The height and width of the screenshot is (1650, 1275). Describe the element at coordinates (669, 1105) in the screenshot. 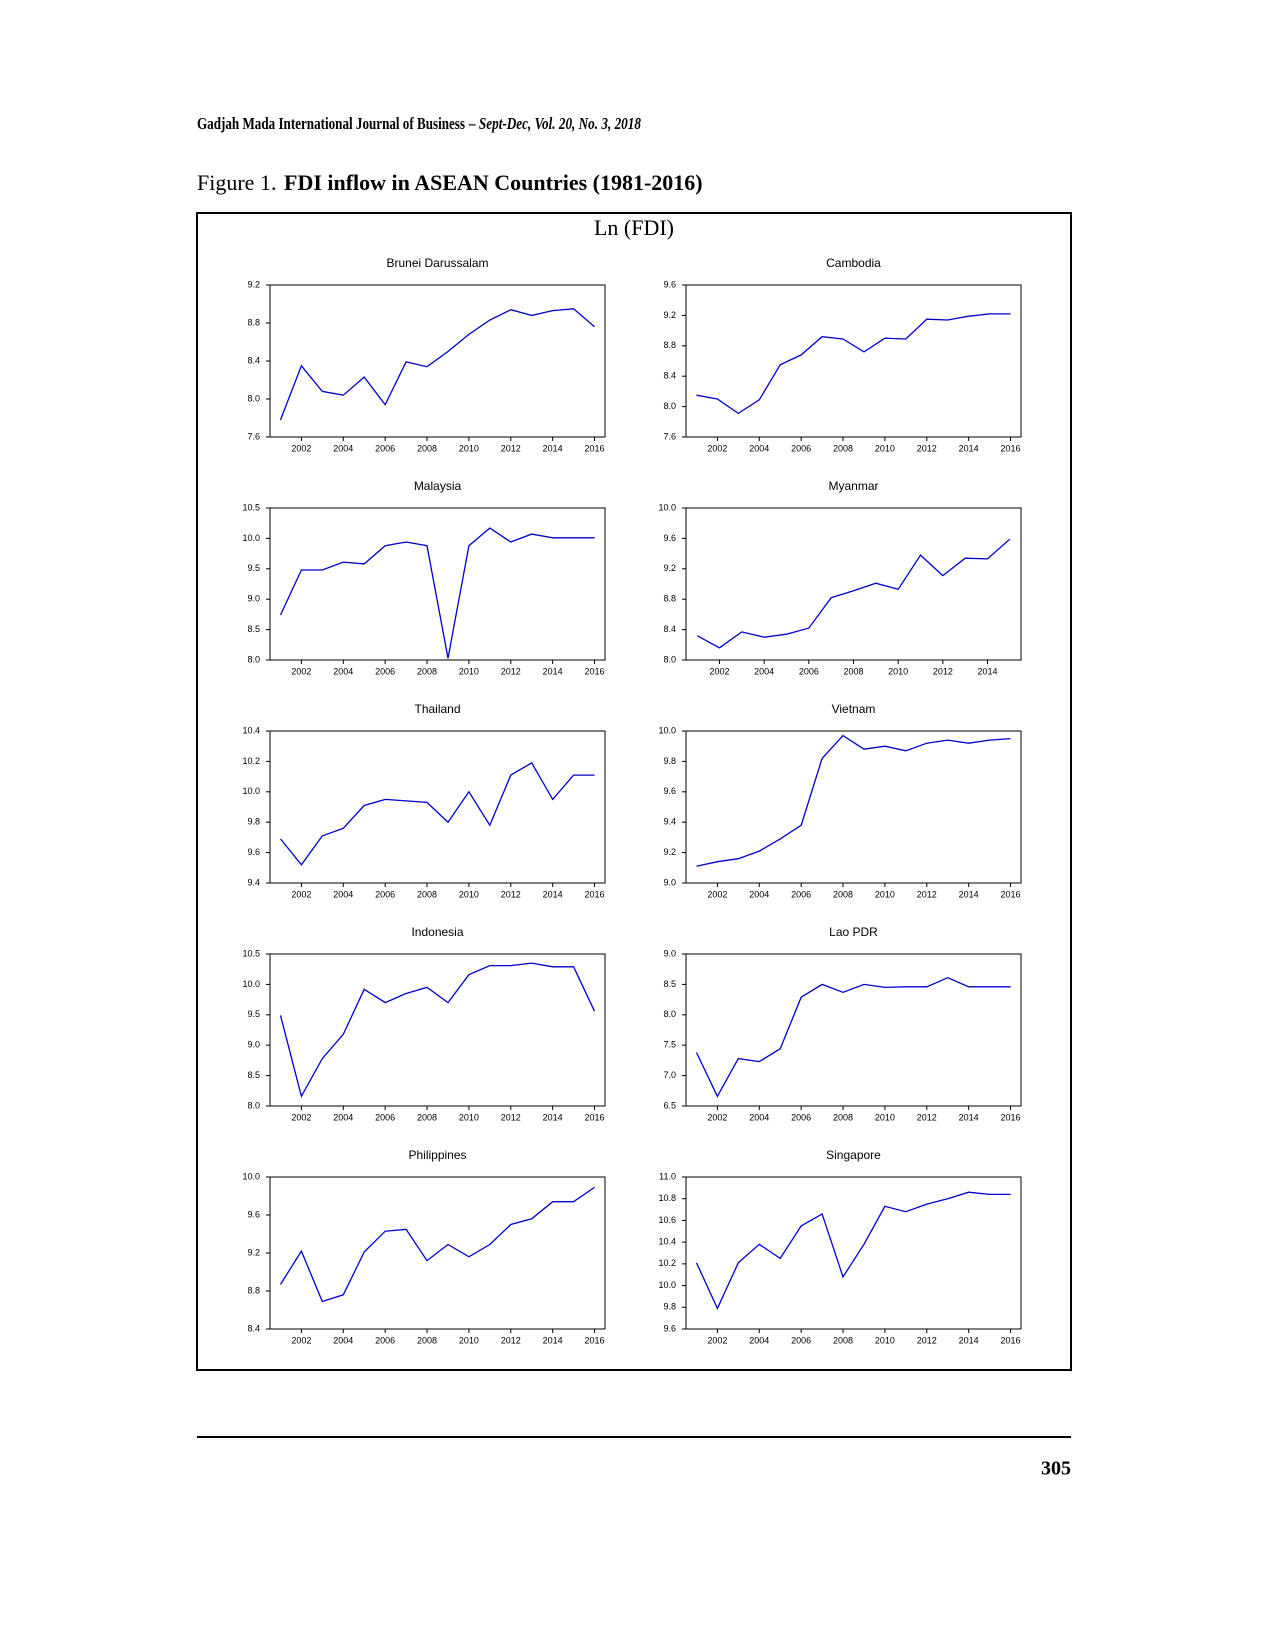

I see `y-tick-label: 6.5` at that location.